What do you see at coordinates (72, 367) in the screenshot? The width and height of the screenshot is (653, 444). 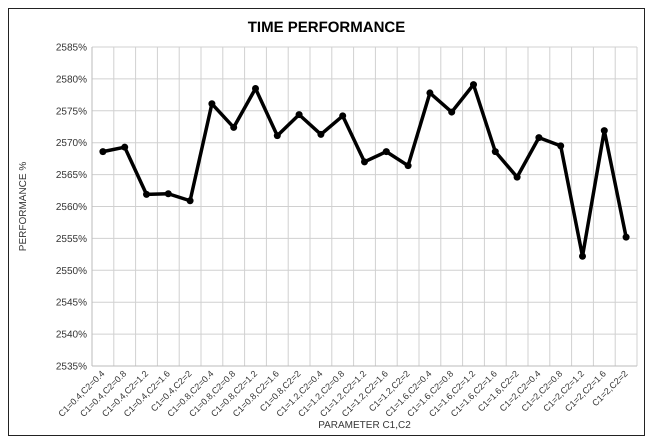 I see `y-tick-label: 2535%` at bounding box center [72, 367].